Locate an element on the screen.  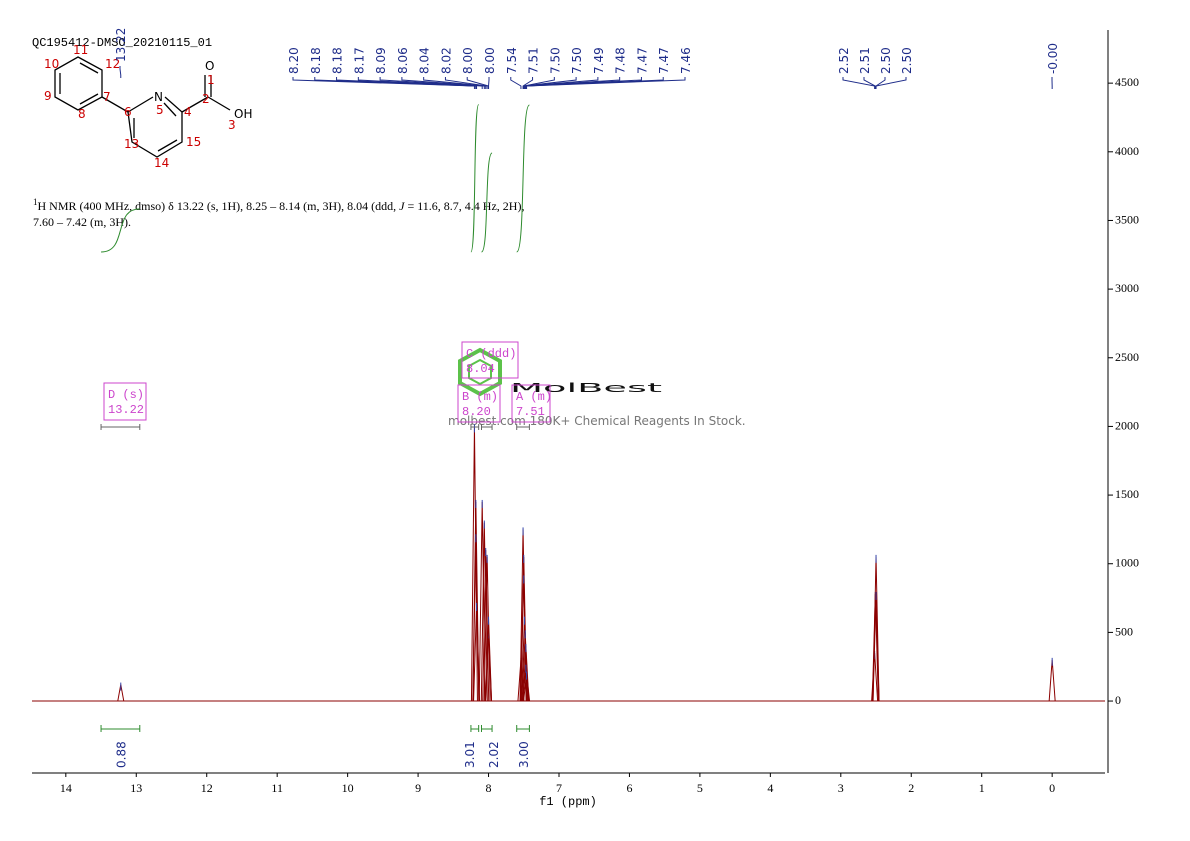
peak-label: 13.22 is located at coordinates (121, 45).